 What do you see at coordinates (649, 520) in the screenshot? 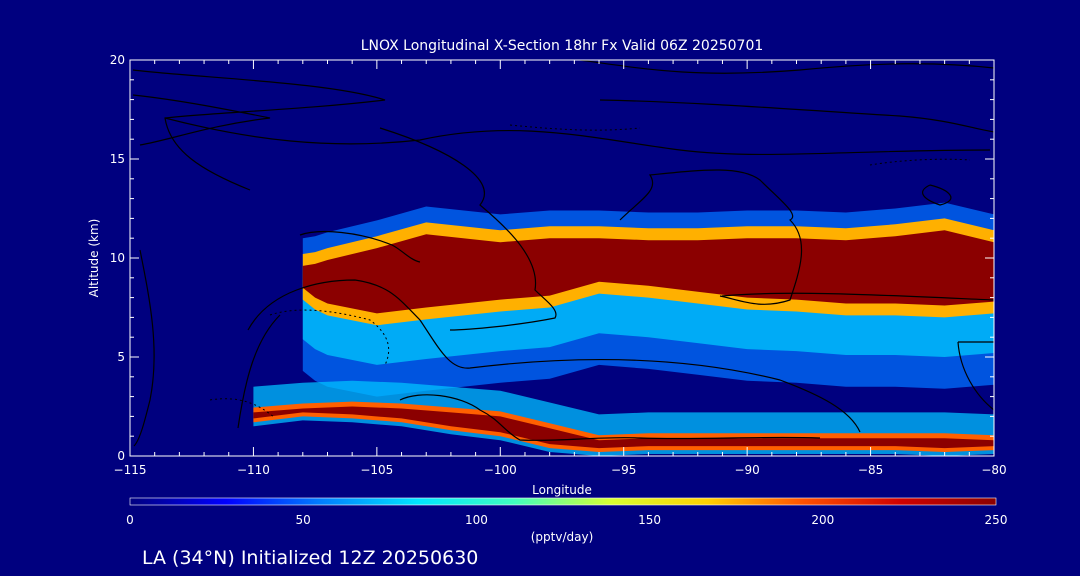
I see `colorbar-tick-label: 150` at bounding box center [649, 520].